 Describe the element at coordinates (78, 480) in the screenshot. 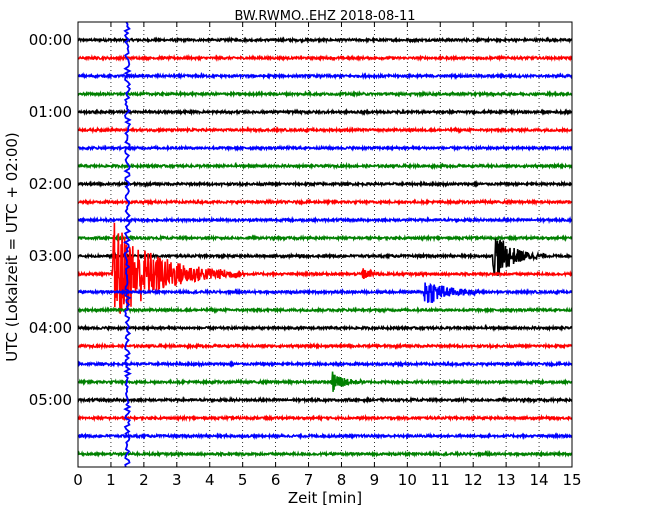

I see `x-tick-label: 0` at that location.